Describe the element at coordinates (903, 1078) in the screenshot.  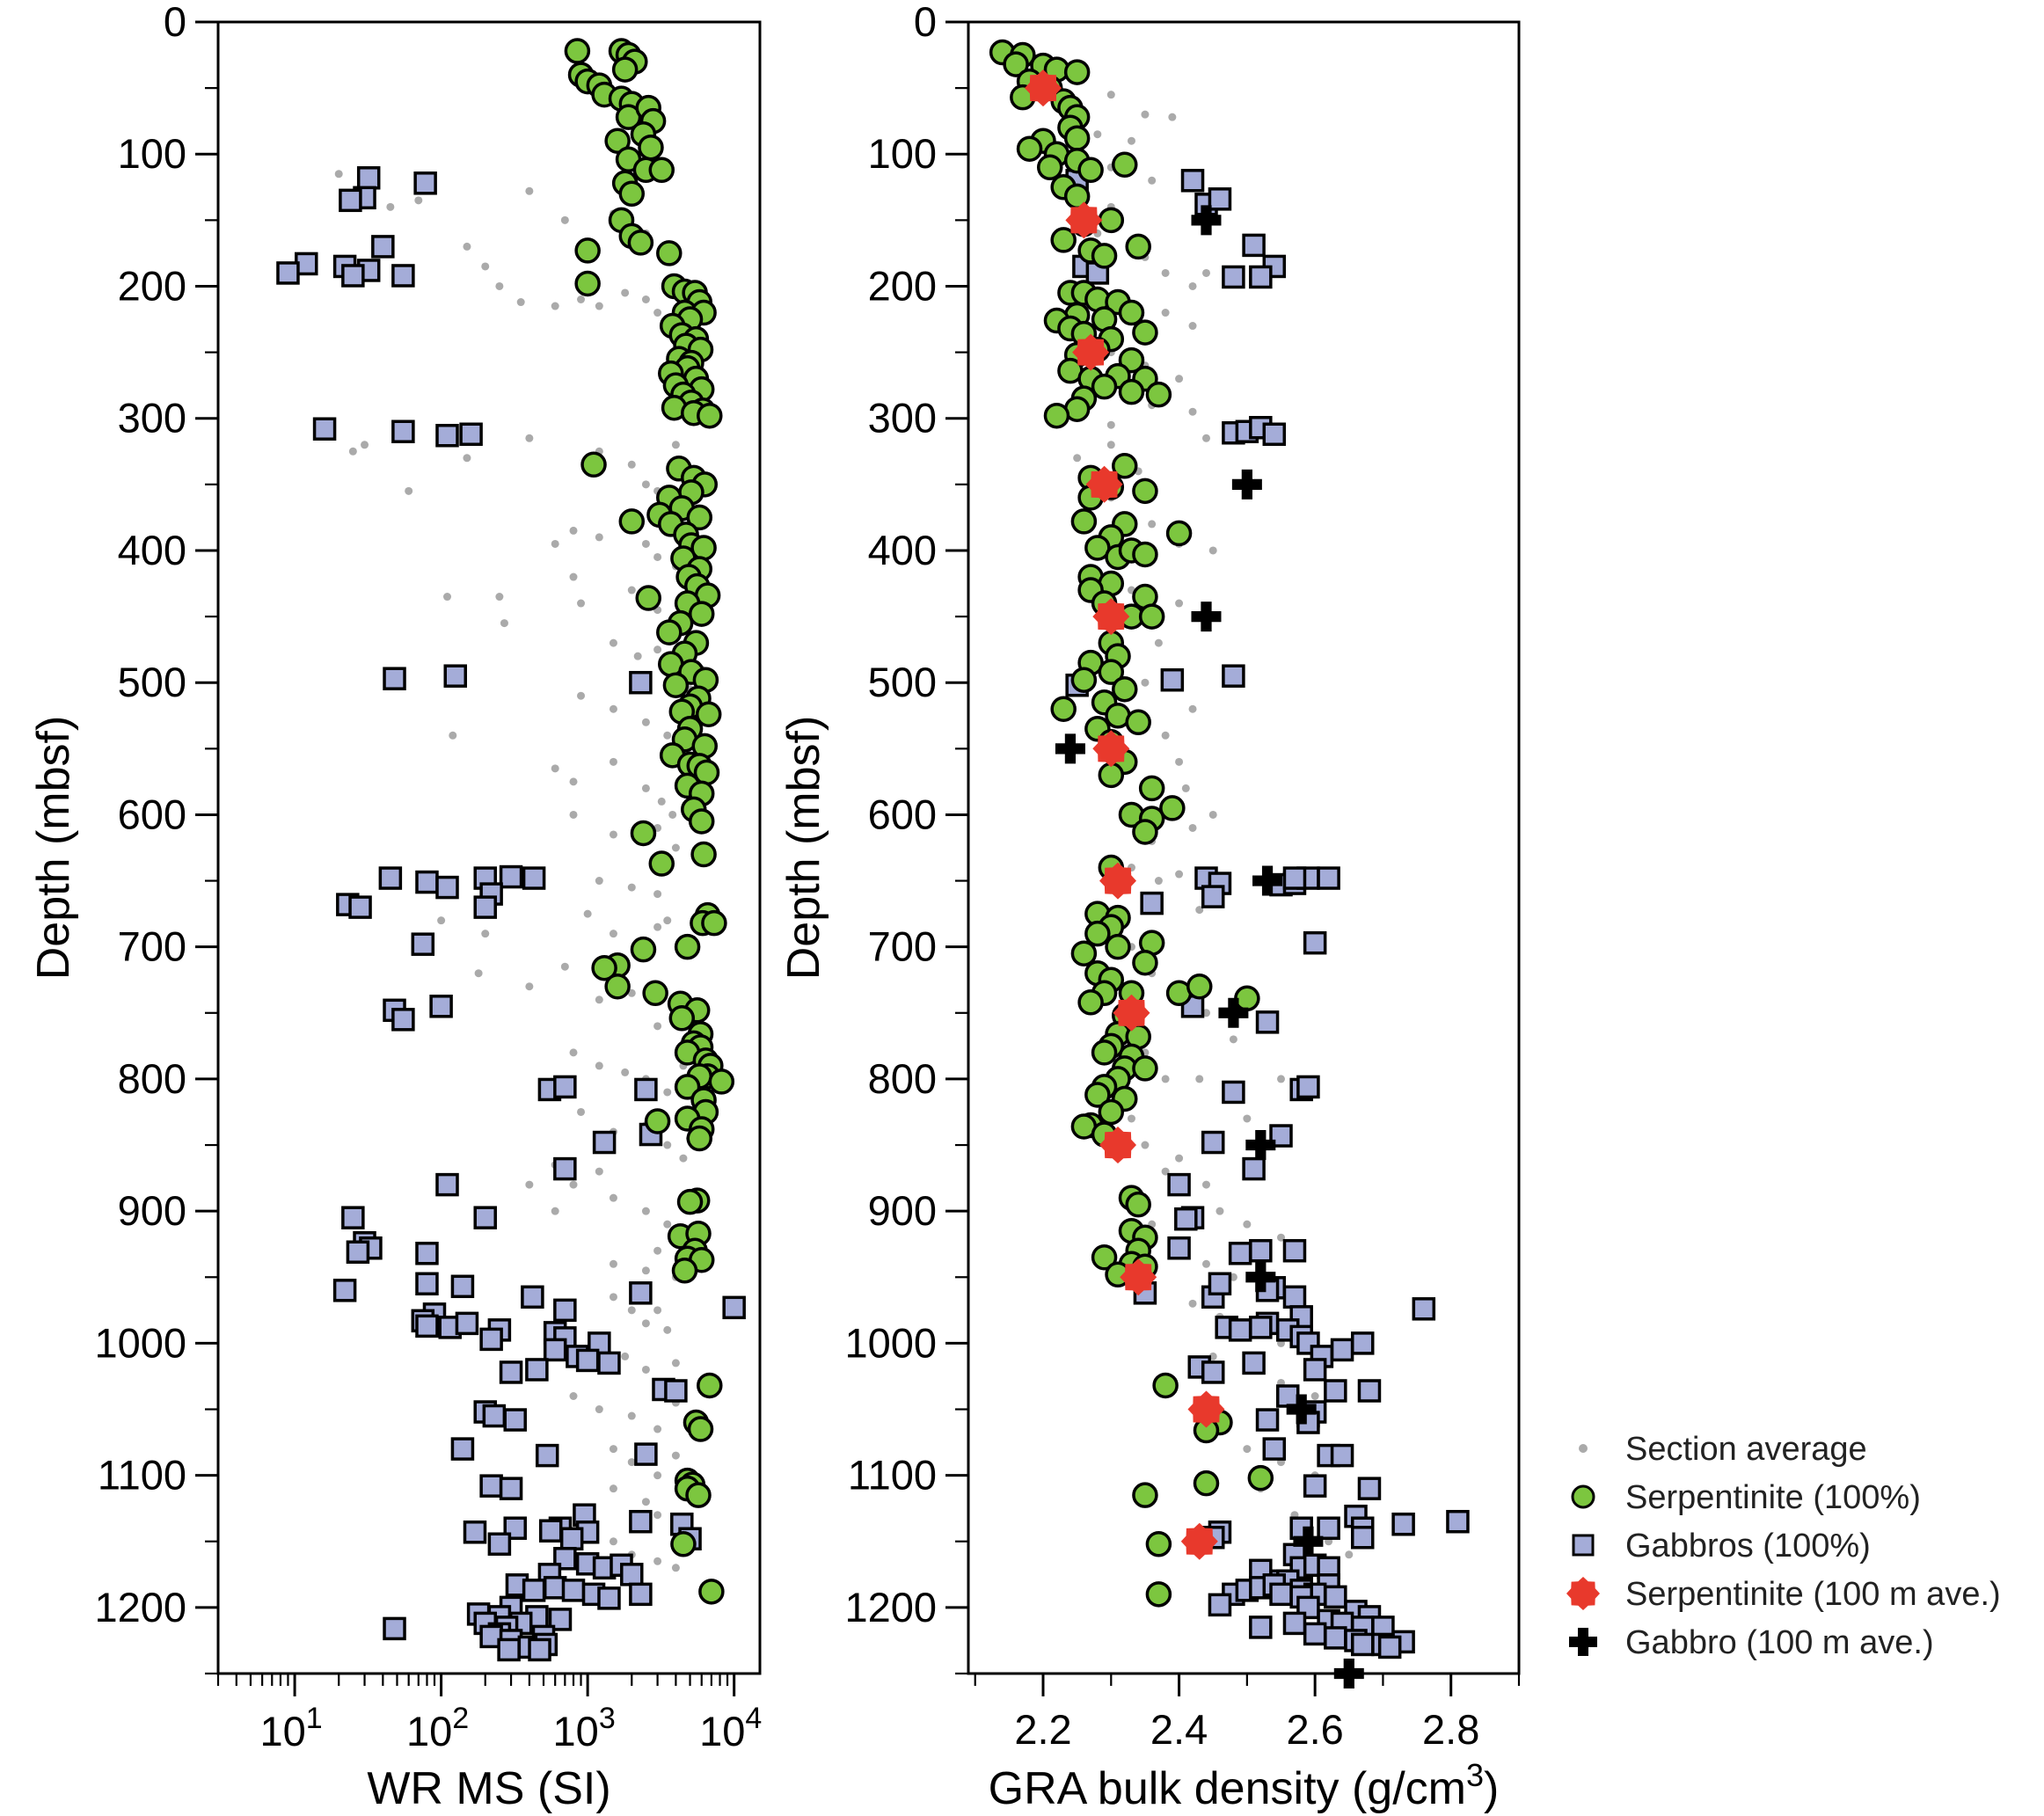
I see `y-tick-label: 800` at that location.